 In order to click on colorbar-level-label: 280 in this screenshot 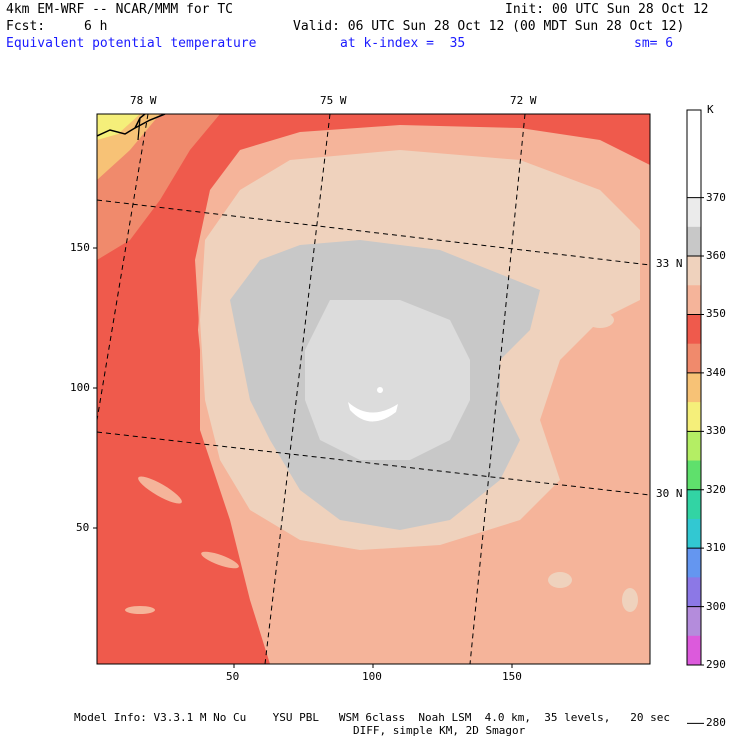, I will do `click(716, 723)`.